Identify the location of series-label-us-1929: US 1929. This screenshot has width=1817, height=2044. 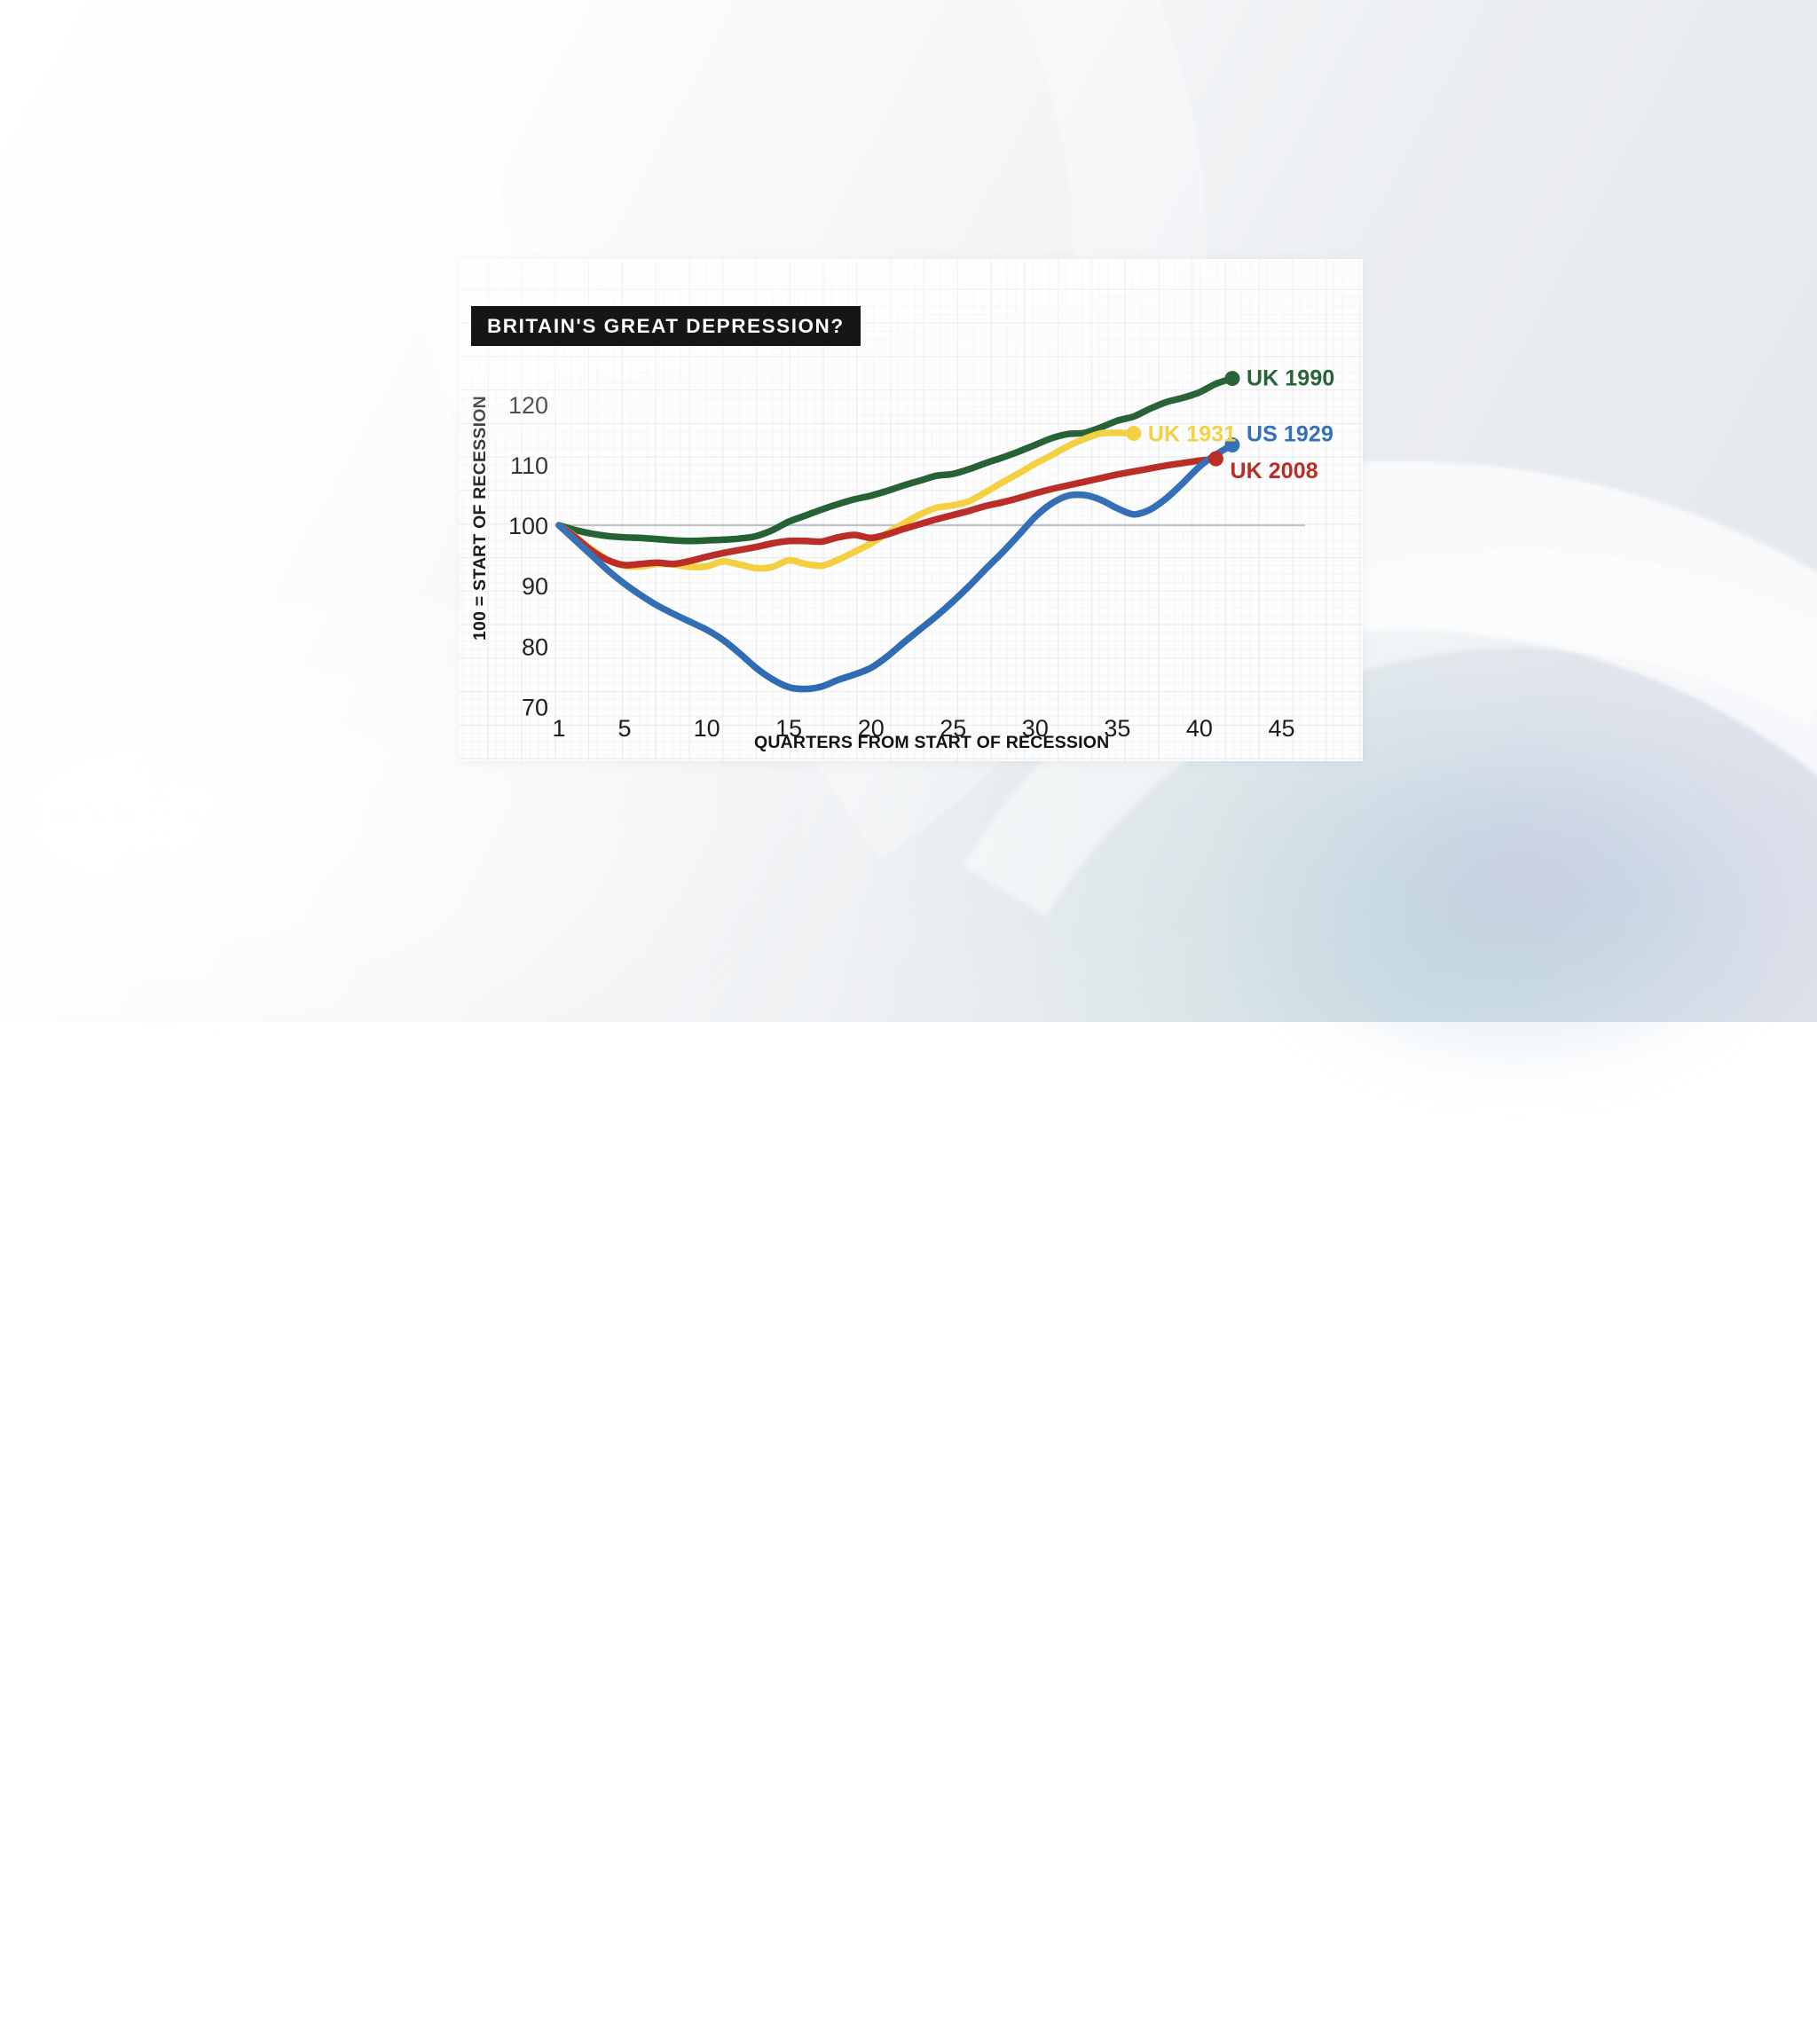
(1290, 433).